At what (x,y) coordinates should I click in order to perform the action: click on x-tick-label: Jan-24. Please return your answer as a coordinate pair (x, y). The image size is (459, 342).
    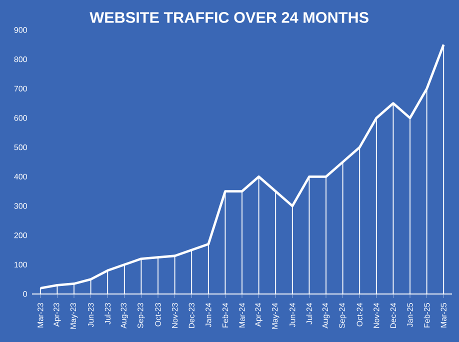
    Looking at the image, I should click on (209, 315).